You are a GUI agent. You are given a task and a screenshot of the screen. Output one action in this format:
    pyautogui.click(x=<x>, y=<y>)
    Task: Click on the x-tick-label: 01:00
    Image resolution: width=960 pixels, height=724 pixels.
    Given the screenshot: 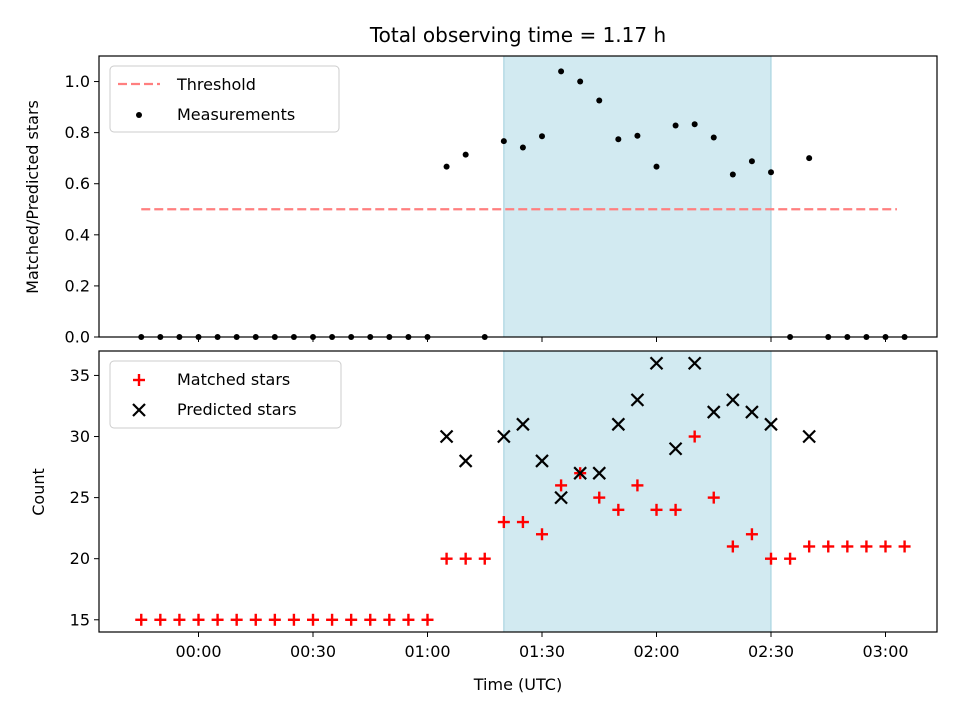 What is the action you would take?
    pyautogui.click(x=427, y=651)
    